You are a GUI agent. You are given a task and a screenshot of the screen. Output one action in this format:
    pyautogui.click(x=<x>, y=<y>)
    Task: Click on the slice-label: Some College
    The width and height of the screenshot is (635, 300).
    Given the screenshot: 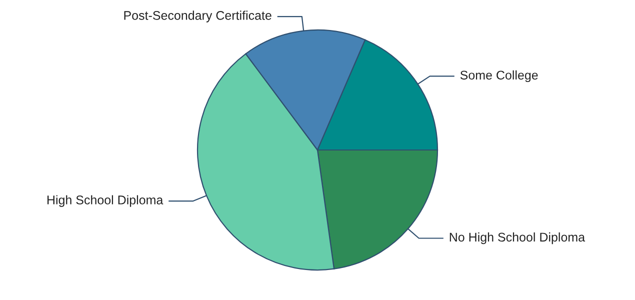 What is the action you would take?
    pyautogui.click(x=499, y=76)
    